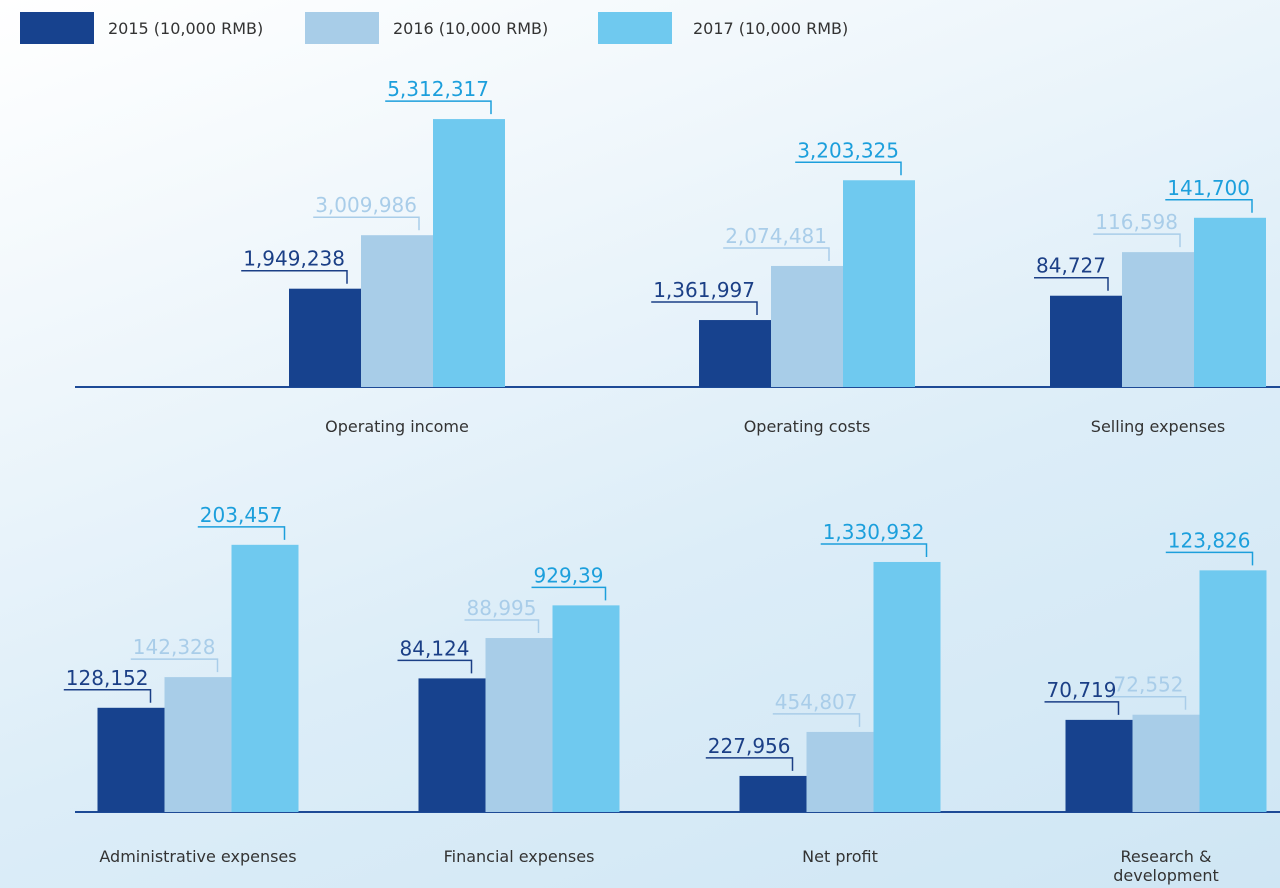  I want to click on value-label: 1,949,238, so click(294, 259).